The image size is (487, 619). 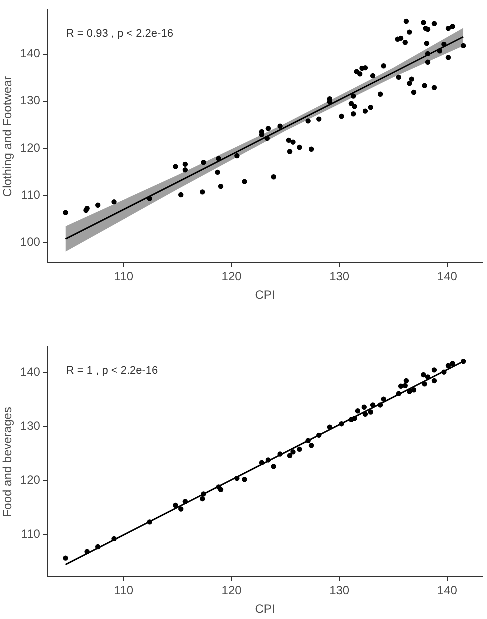 What do you see at coordinates (112, 371) in the screenshot?
I see `annotation: R = 1 , p < 2.2e-16` at bounding box center [112, 371].